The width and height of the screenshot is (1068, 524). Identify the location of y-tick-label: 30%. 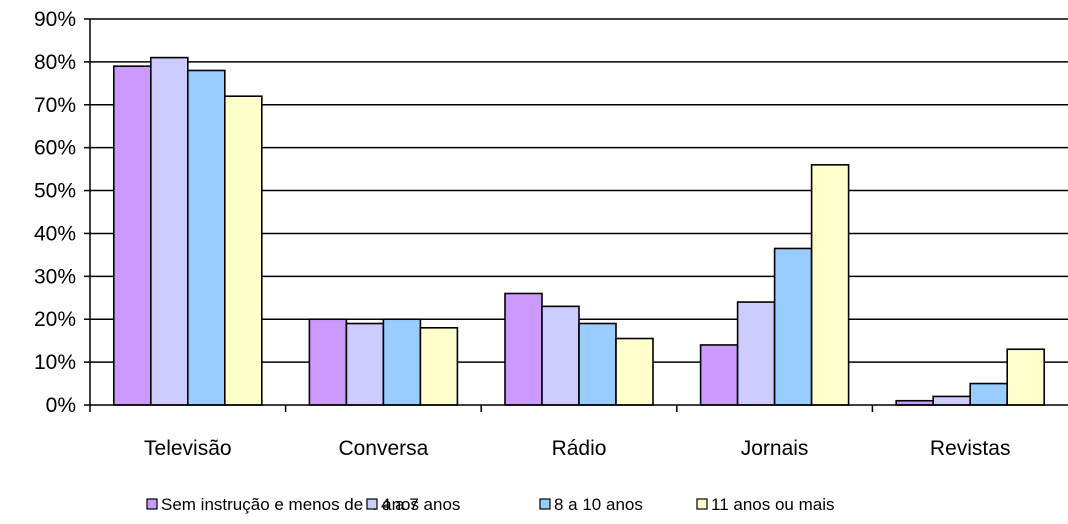
(55, 276).